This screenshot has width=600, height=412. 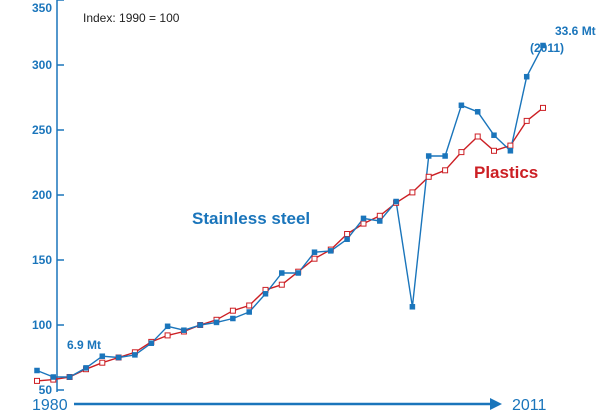 What do you see at coordinates (506, 172) in the screenshot?
I see `series-label-plastics: Plastics` at bounding box center [506, 172].